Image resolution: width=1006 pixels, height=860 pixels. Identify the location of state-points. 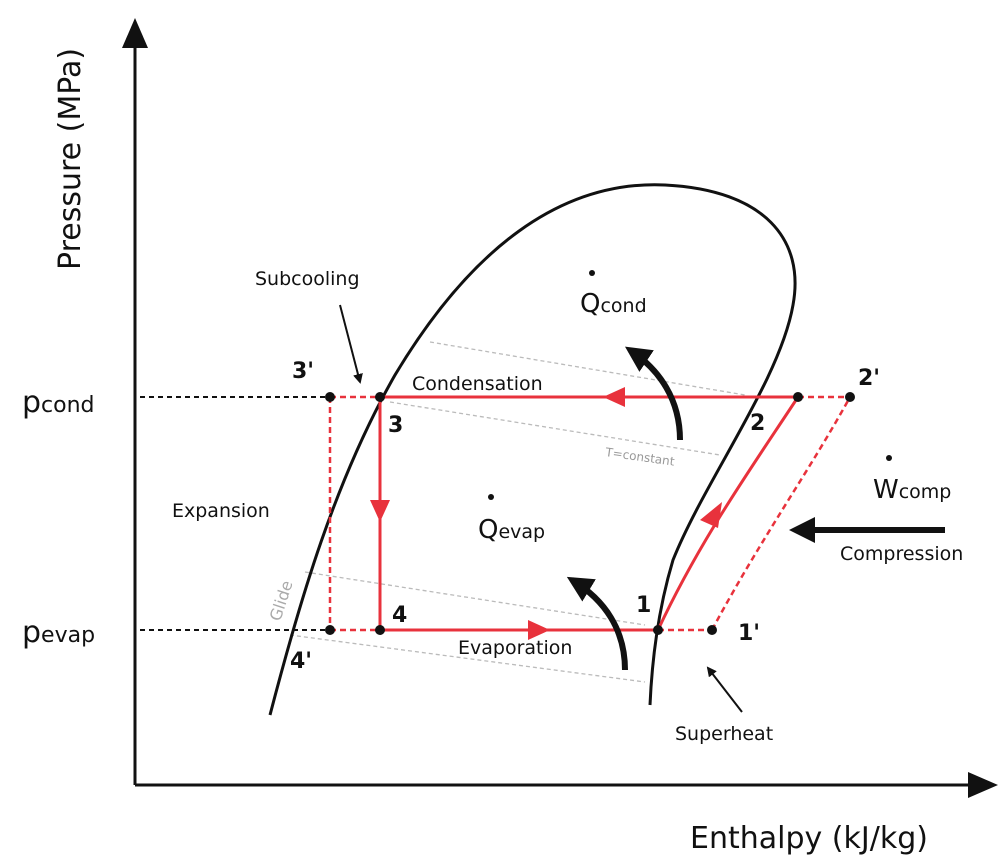
(590, 513).